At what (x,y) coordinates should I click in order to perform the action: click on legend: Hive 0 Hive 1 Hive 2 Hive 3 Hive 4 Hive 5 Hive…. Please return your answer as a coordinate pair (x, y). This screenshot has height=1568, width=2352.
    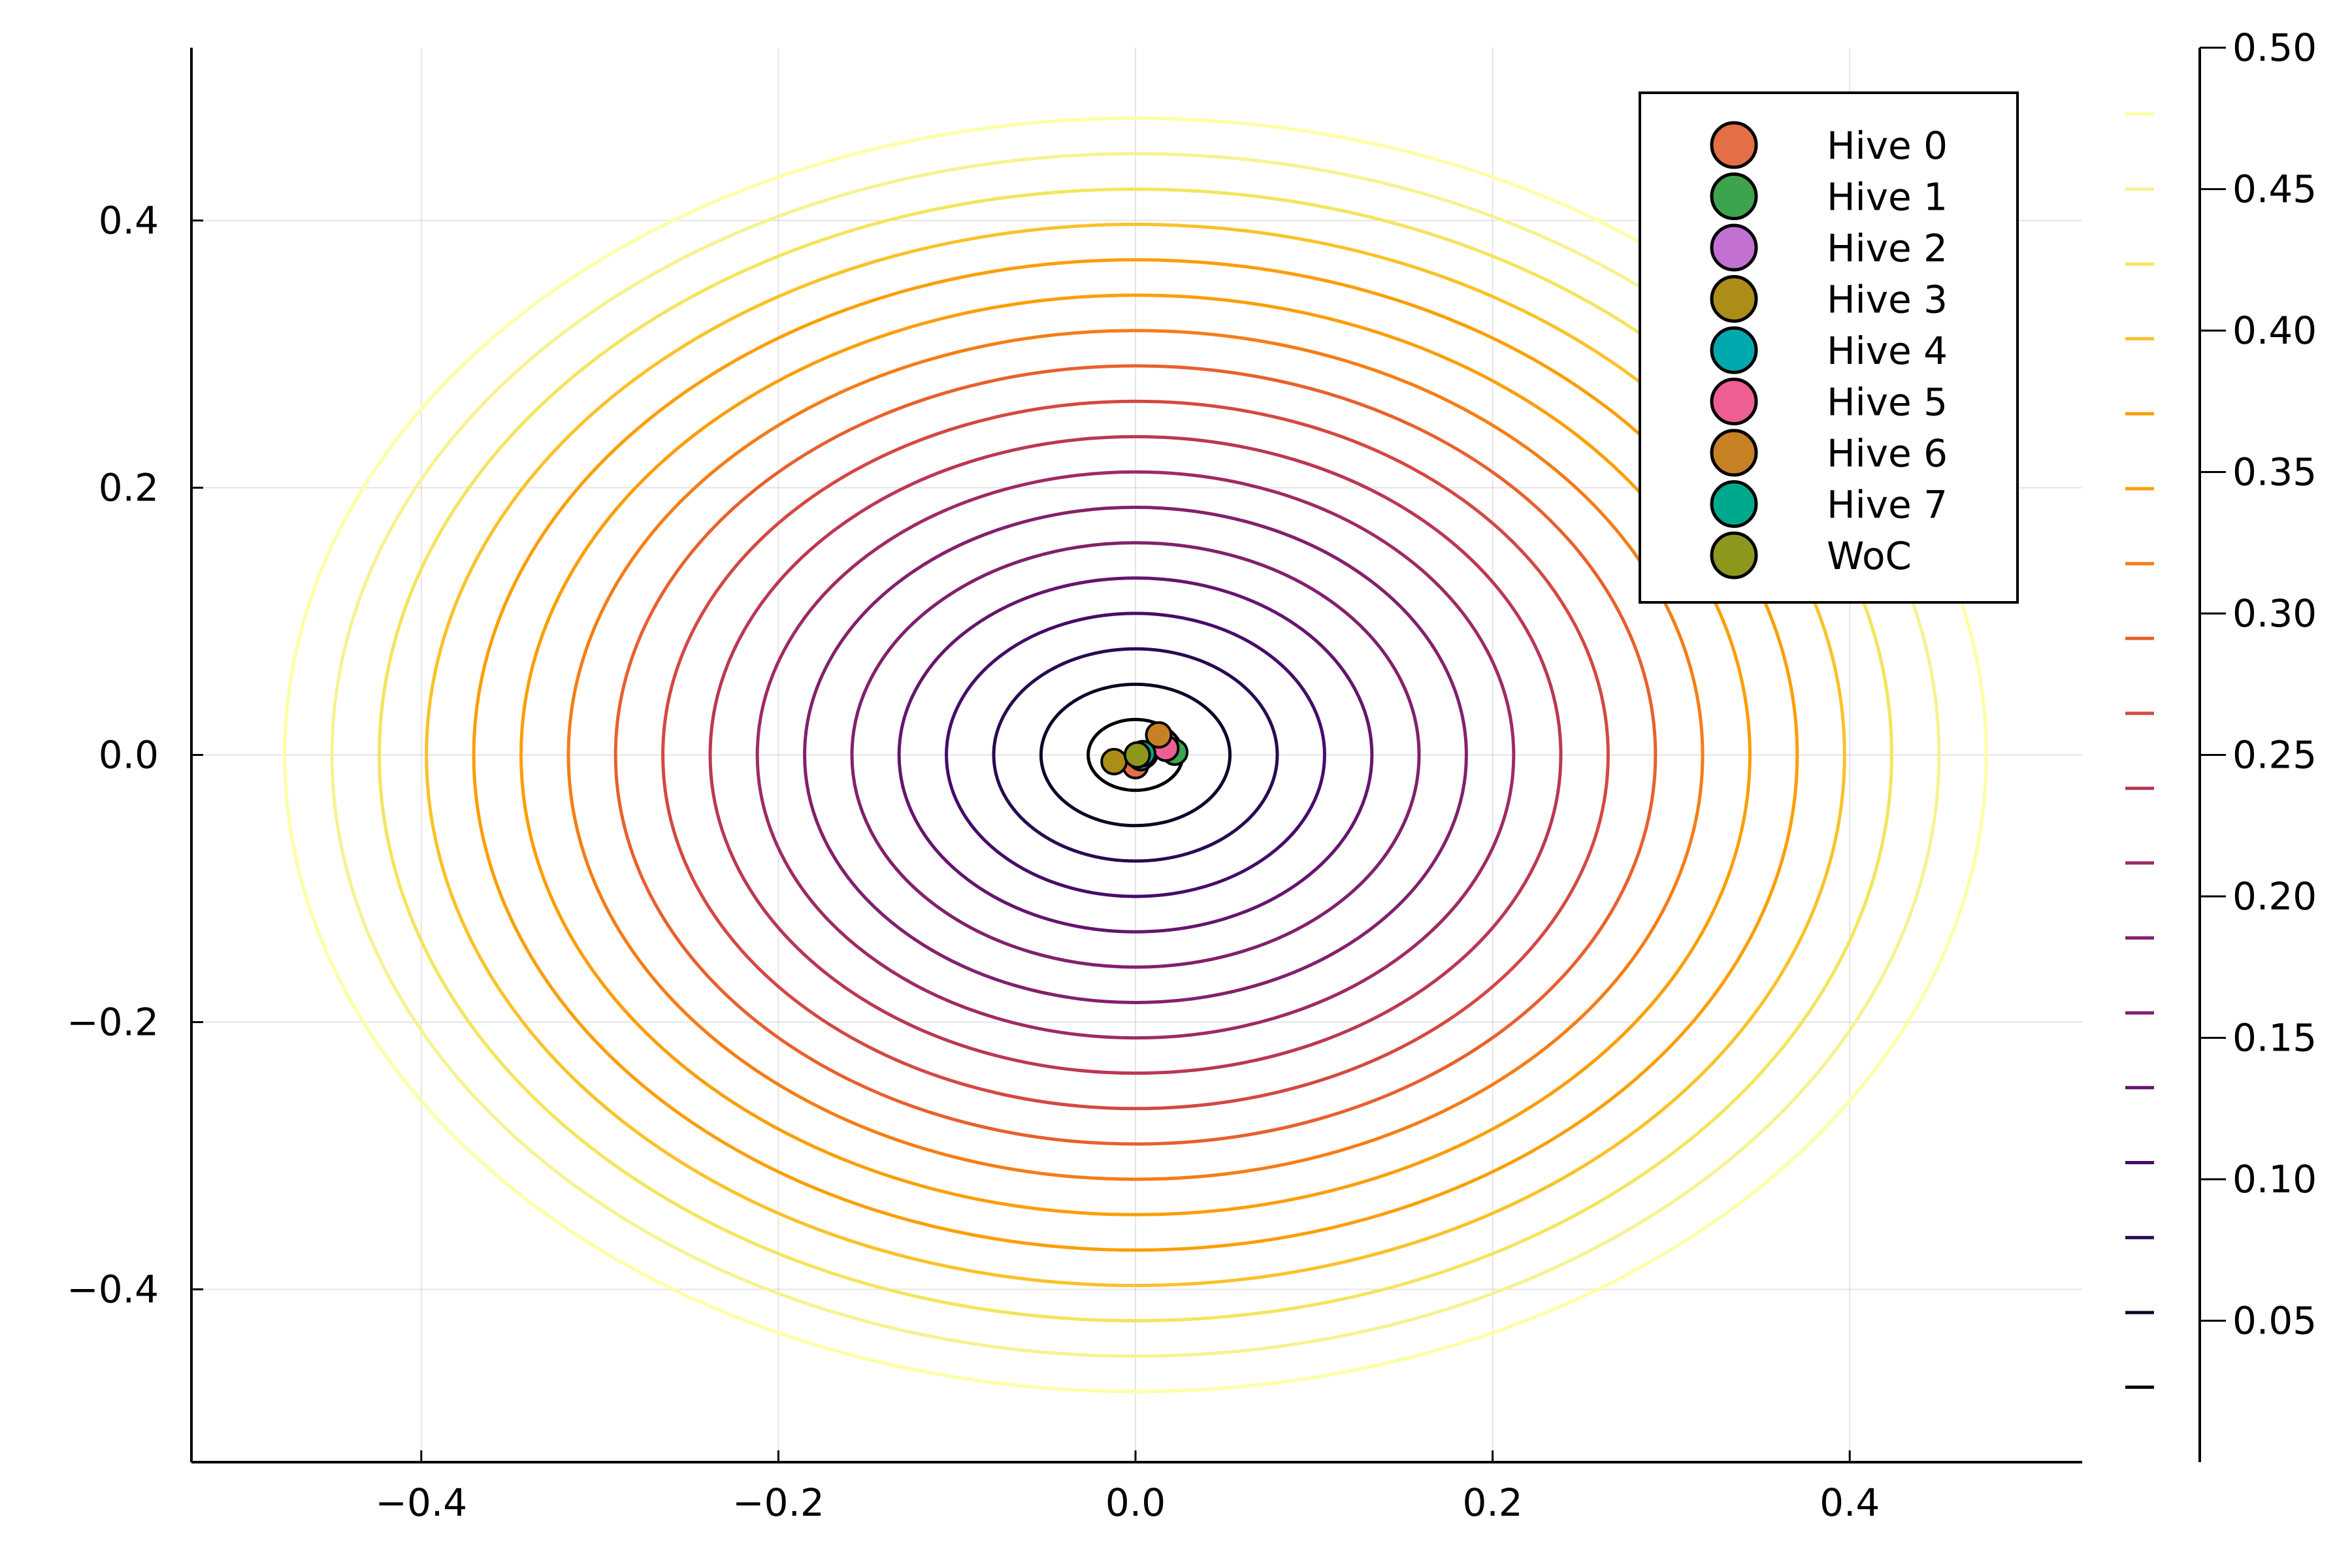
    Looking at the image, I should click on (1829, 347).